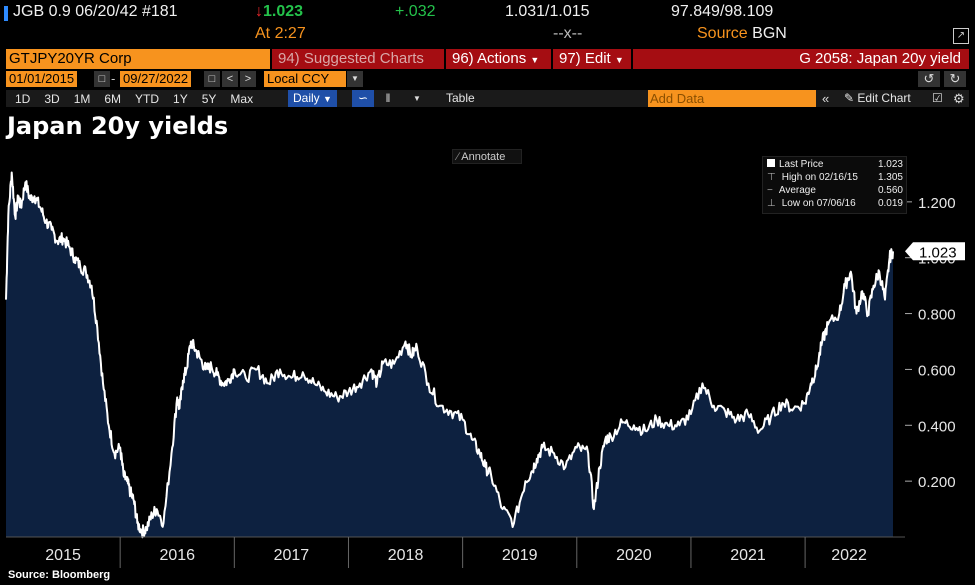  Describe the element at coordinates (890, 164) in the screenshot. I see `legend-last-value: 1.023` at that location.